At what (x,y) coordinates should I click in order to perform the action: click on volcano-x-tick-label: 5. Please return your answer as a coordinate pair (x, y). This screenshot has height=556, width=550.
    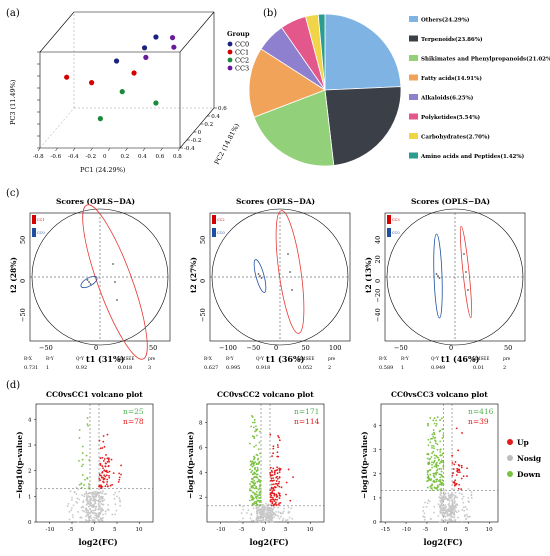
    Looking at the image, I should click on (115, 530).